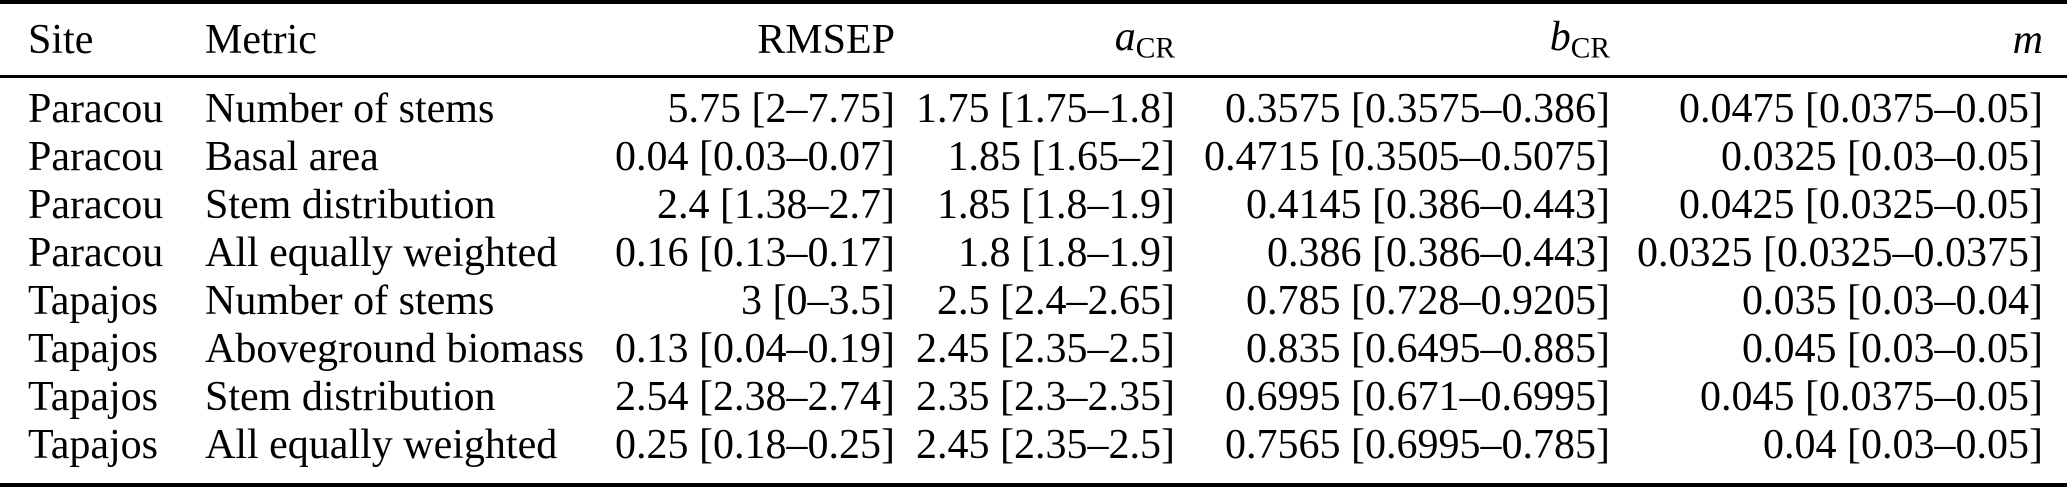  I want to click on cell-rmsep: 2.54 [2.38–2.74], so click(755, 397).